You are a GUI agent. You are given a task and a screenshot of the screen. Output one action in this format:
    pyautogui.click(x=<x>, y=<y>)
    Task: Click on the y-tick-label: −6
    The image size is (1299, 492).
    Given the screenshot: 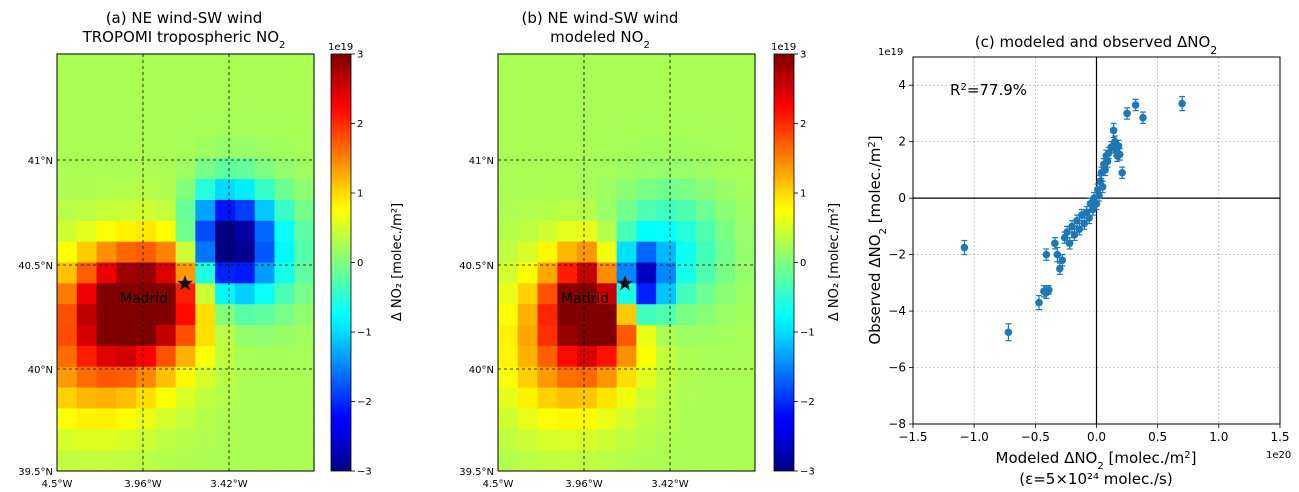 What is the action you would take?
    pyautogui.click(x=897, y=368)
    